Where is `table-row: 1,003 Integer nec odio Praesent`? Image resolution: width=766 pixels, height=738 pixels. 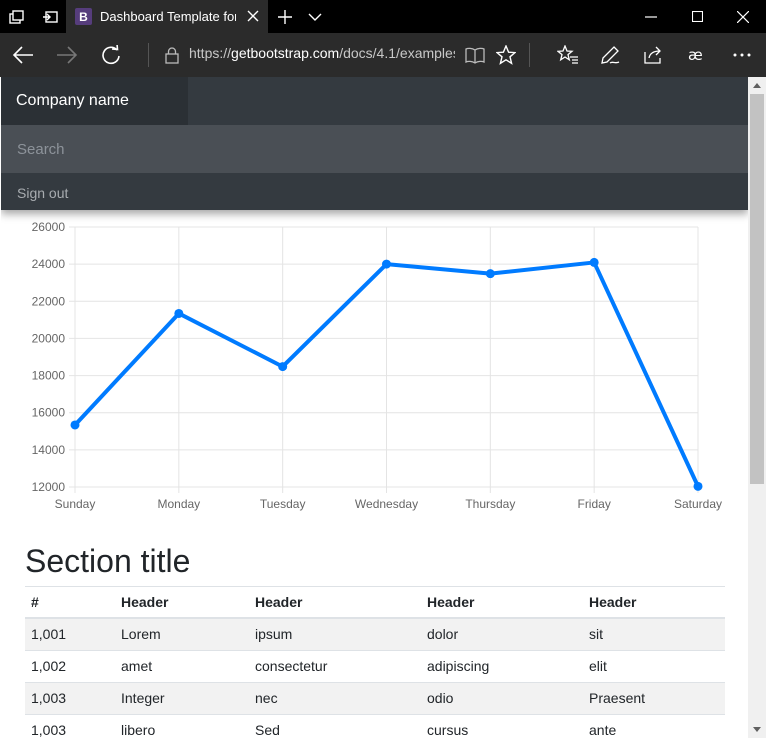 table-row: 1,003 Integer nec odio Praesent is located at coordinates (375, 697).